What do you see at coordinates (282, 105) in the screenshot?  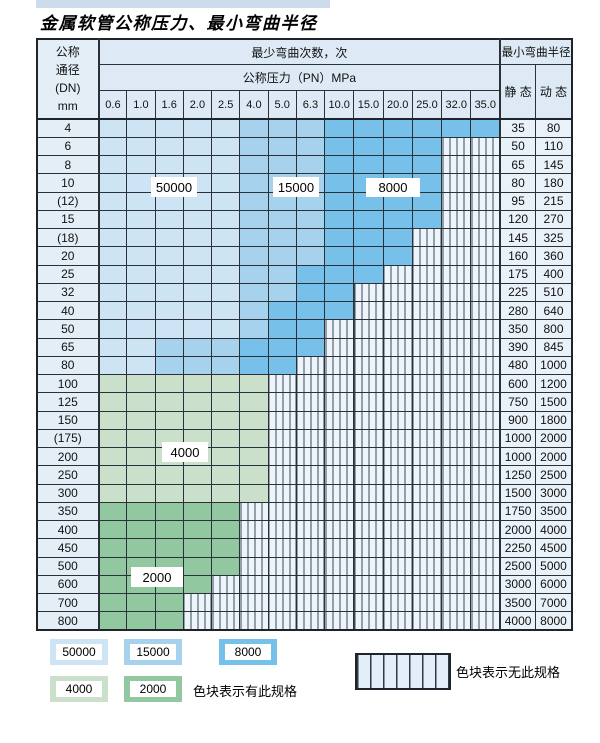 I see `pressure-tick: 5.0` at bounding box center [282, 105].